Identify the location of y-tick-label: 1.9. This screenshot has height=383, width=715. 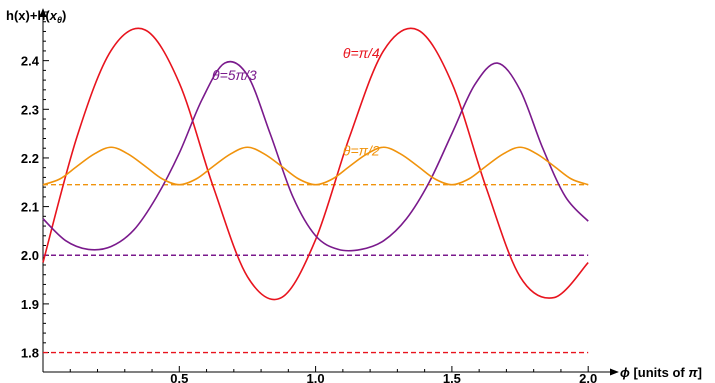
(30, 304).